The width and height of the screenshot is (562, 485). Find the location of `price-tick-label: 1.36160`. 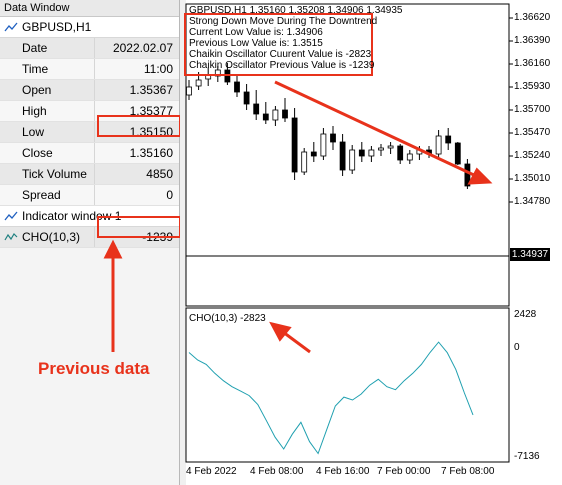

price-tick-label: 1.36160 is located at coordinates (532, 63).